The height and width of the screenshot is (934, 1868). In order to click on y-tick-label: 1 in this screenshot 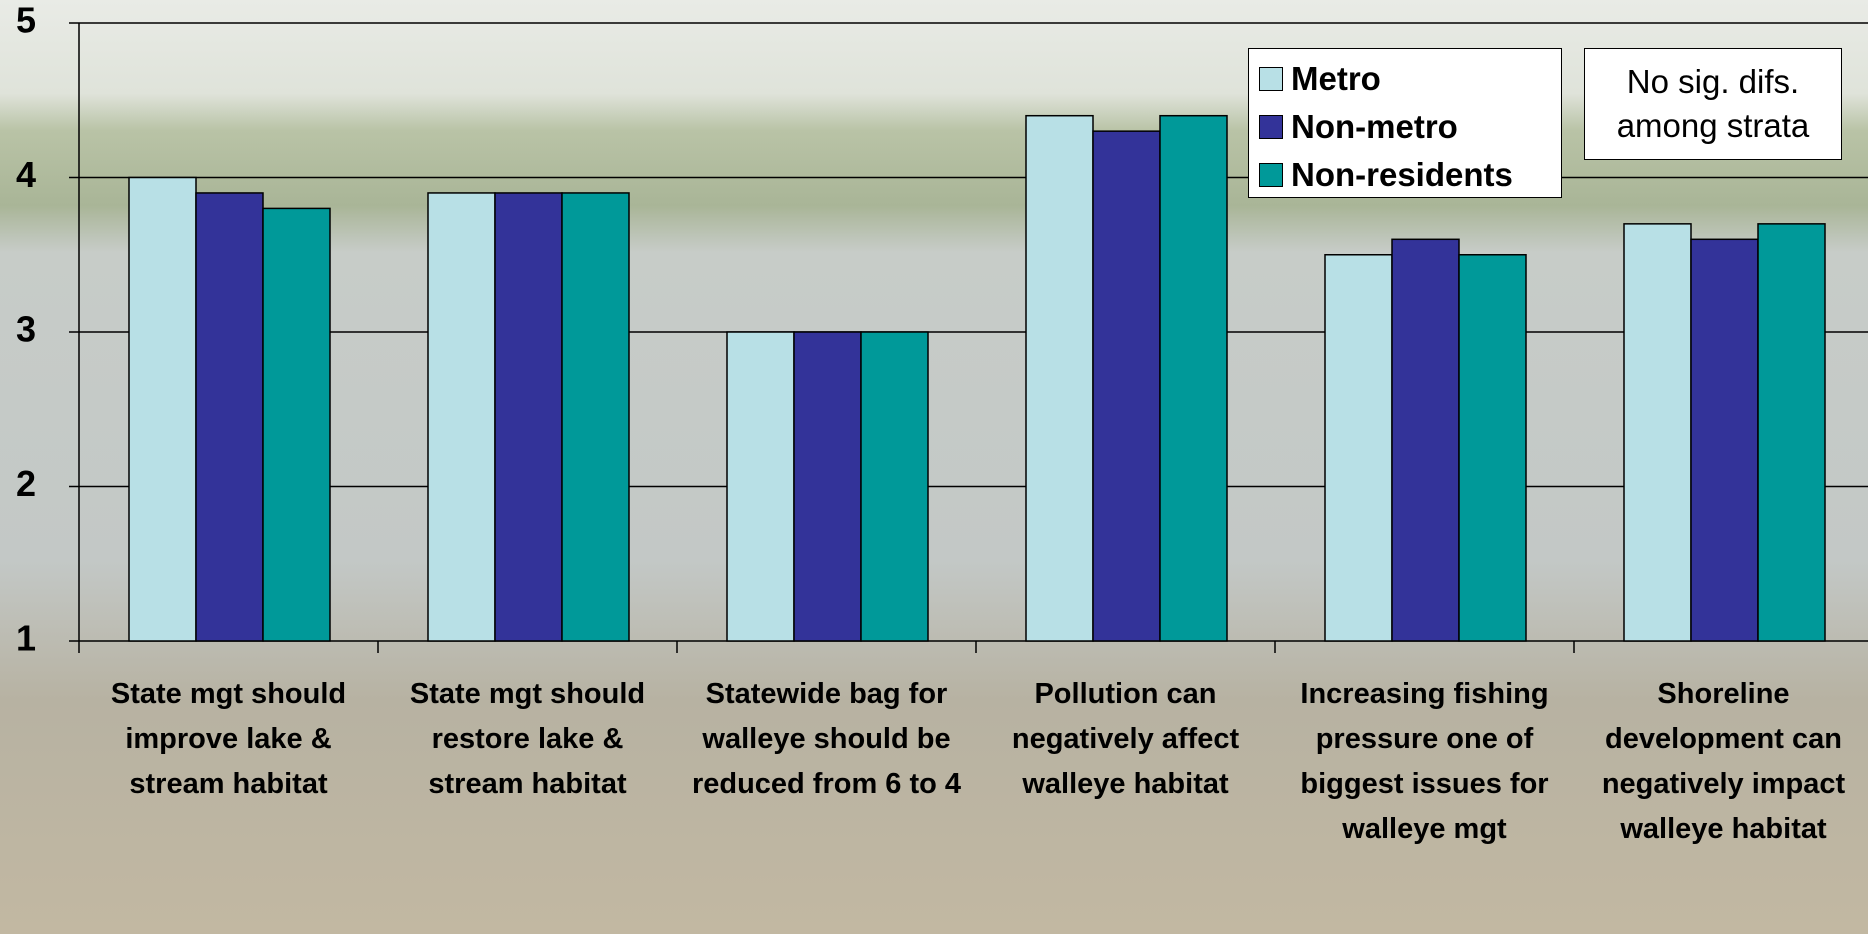, I will do `click(26, 638)`.